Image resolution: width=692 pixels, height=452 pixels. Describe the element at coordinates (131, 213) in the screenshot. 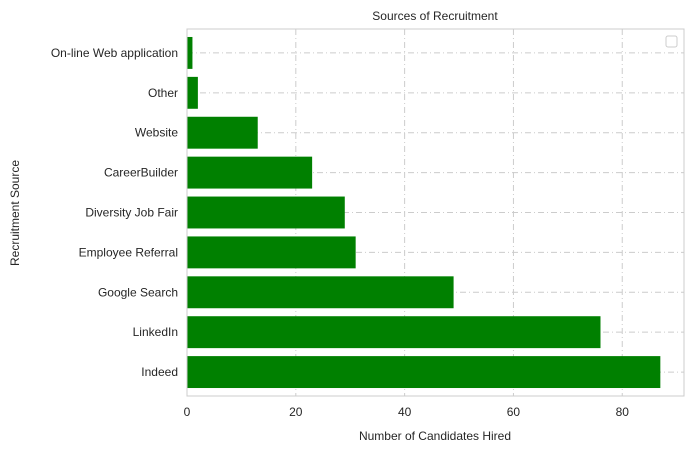

I see `y-tick-label: Diversity Job Fair` at that location.